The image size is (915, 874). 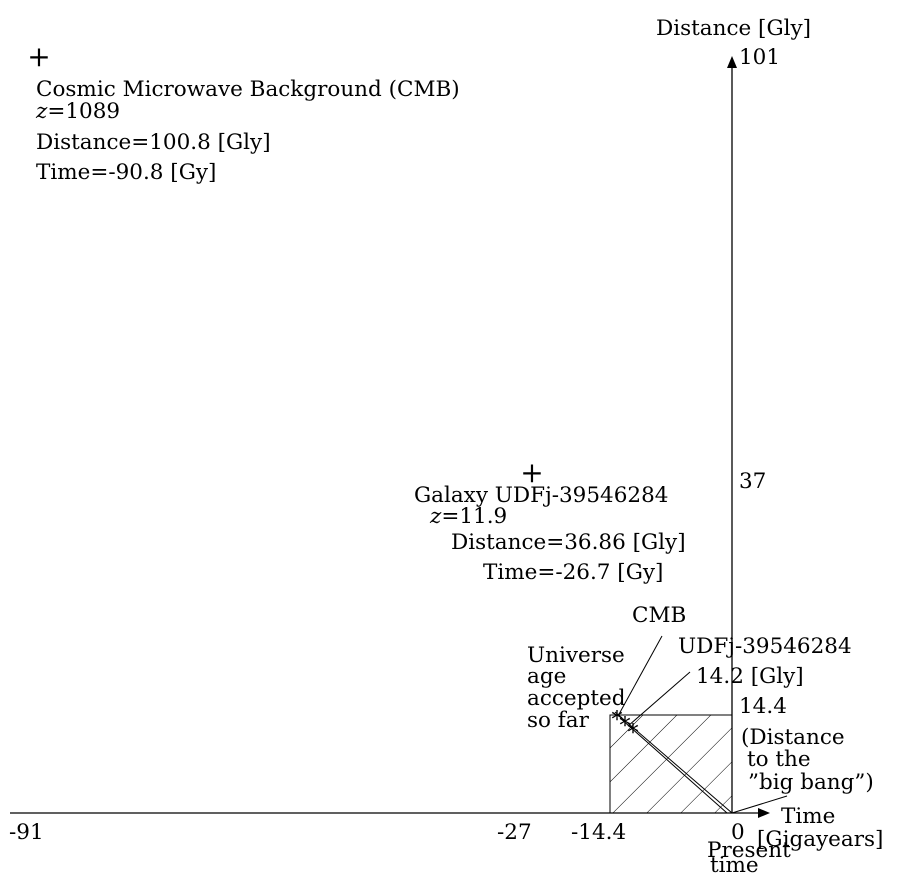 I want to click on asterisk-marker-3: *, so click(x=633, y=733).